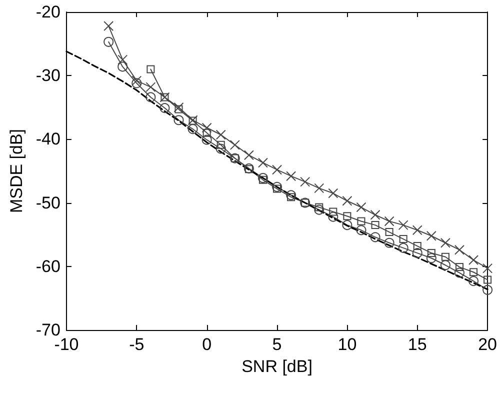  What do you see at coordinates (347, 344) in the screenshot?
I see `x-tick-label: 10` at bounding box center [347, 344].